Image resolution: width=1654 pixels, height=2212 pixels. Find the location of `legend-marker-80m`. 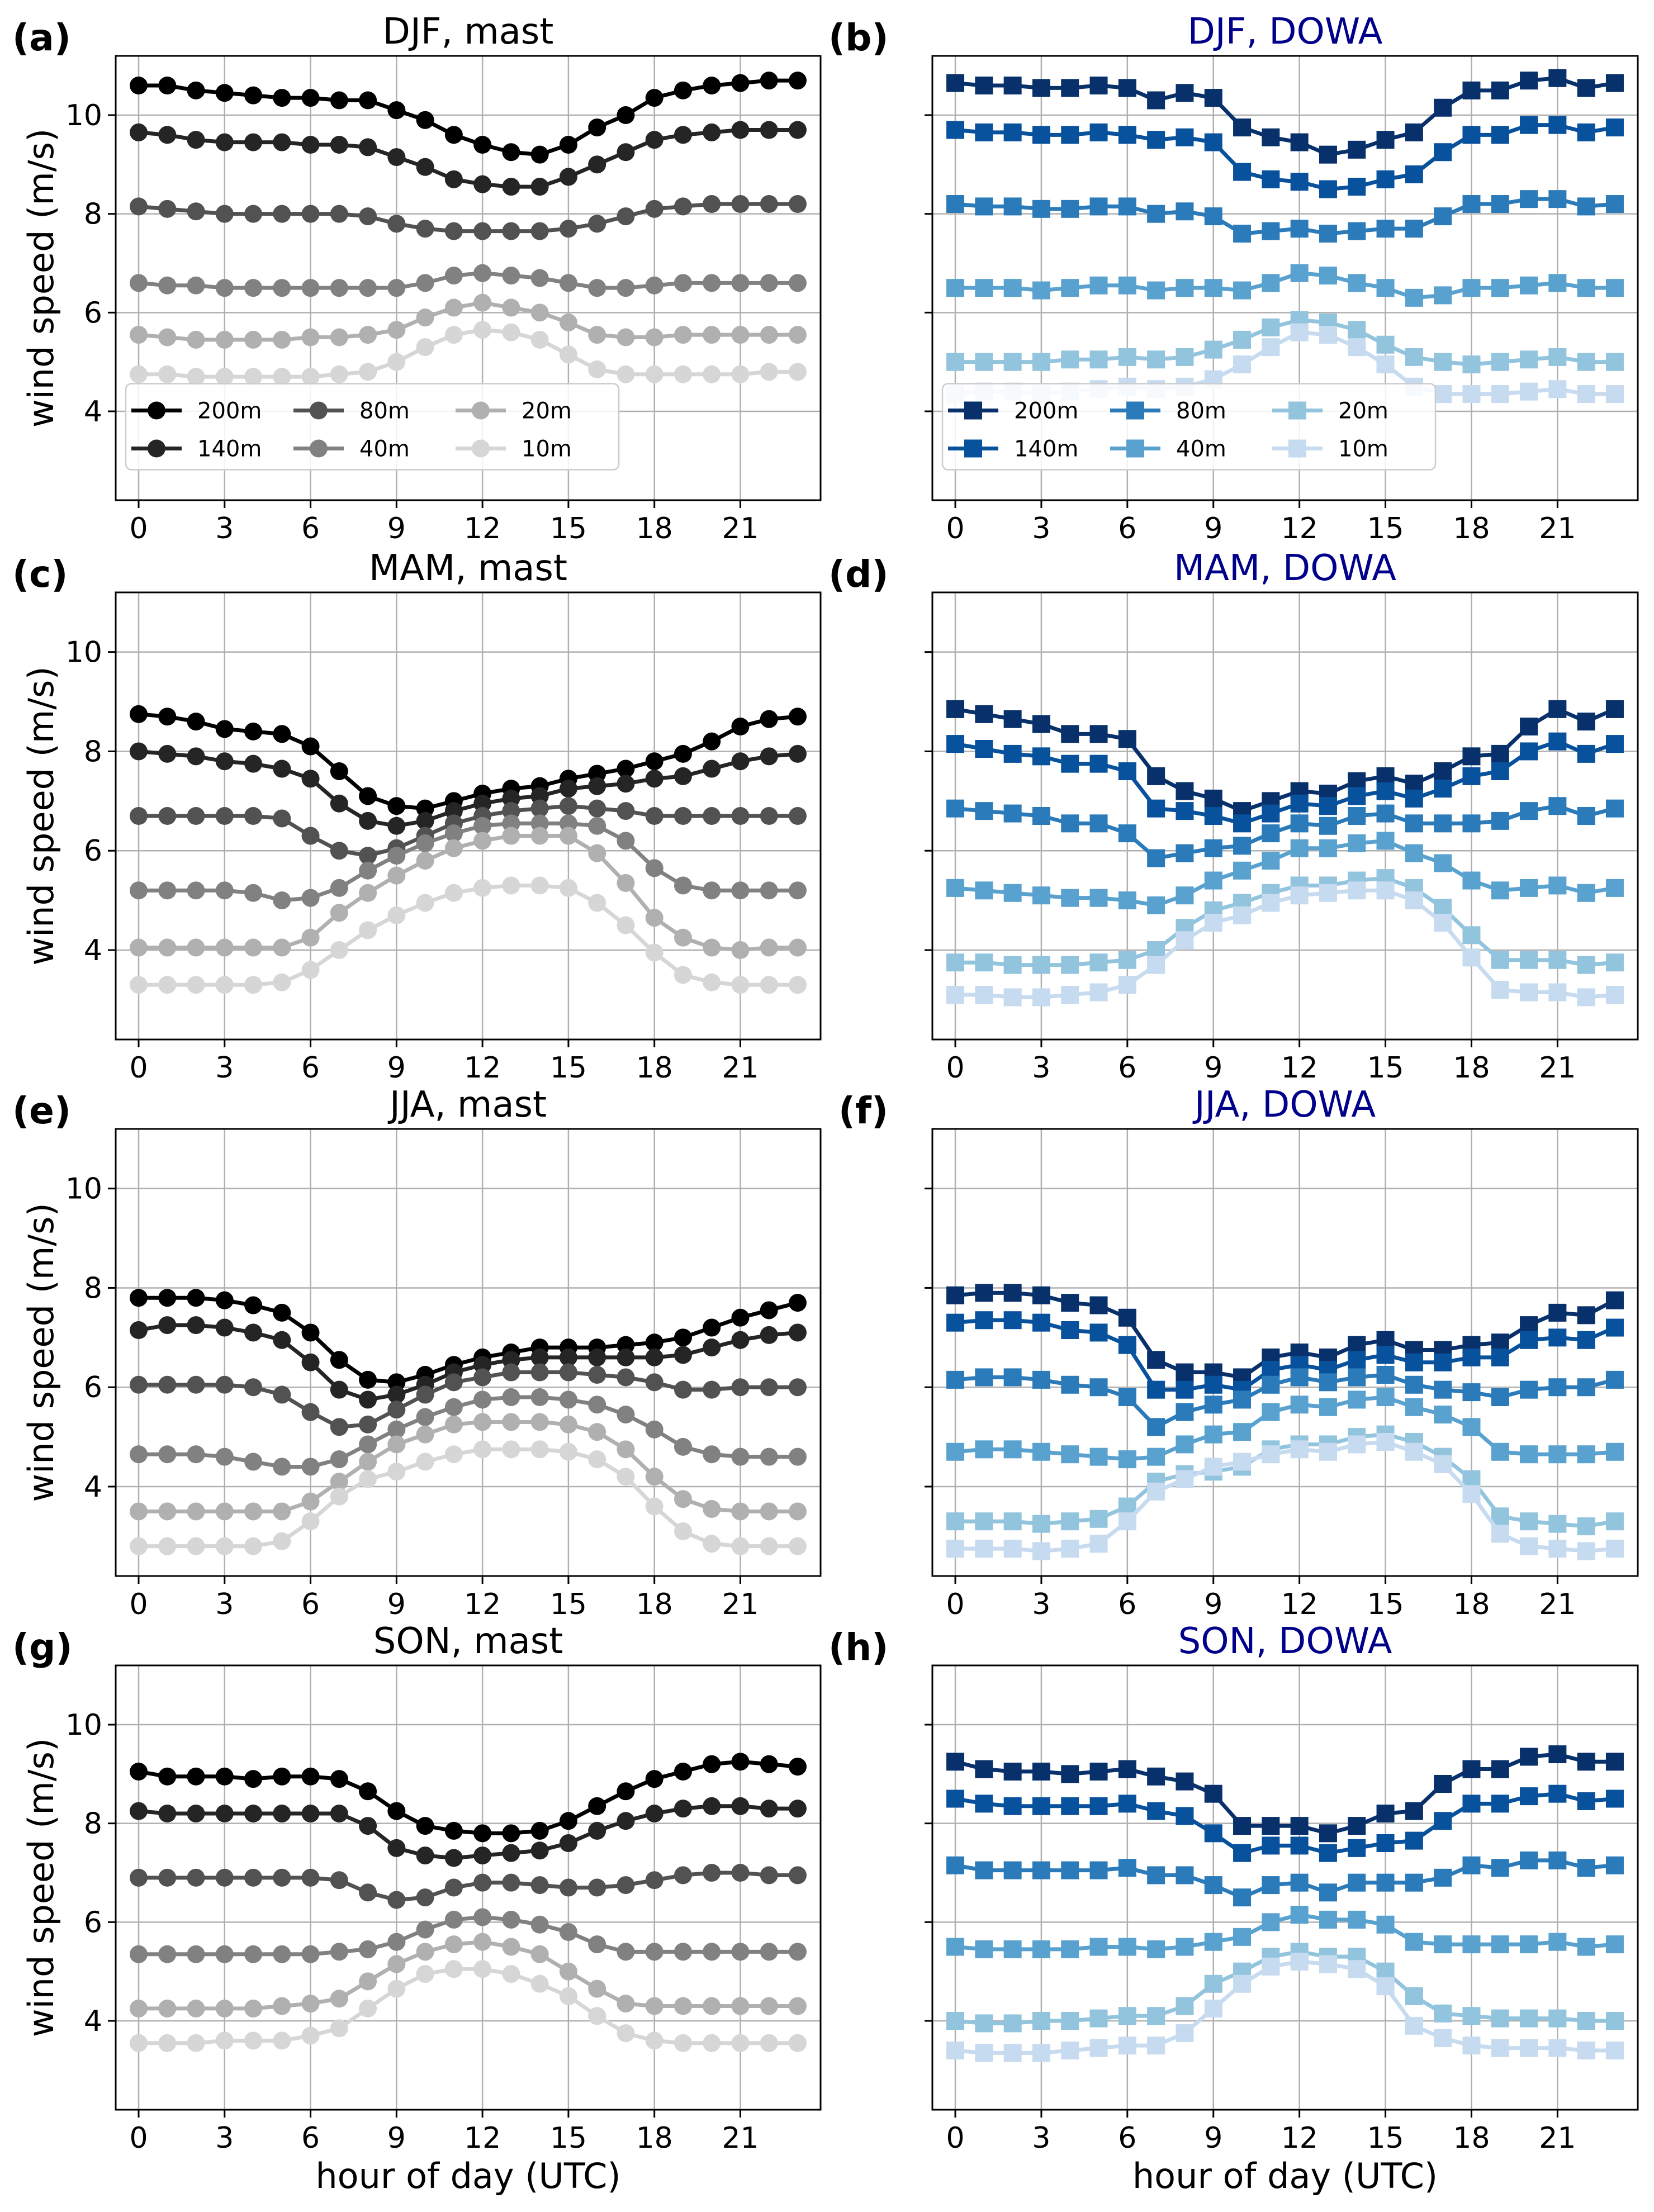

legend-marker-80m is located at coordinates (1135, 410).